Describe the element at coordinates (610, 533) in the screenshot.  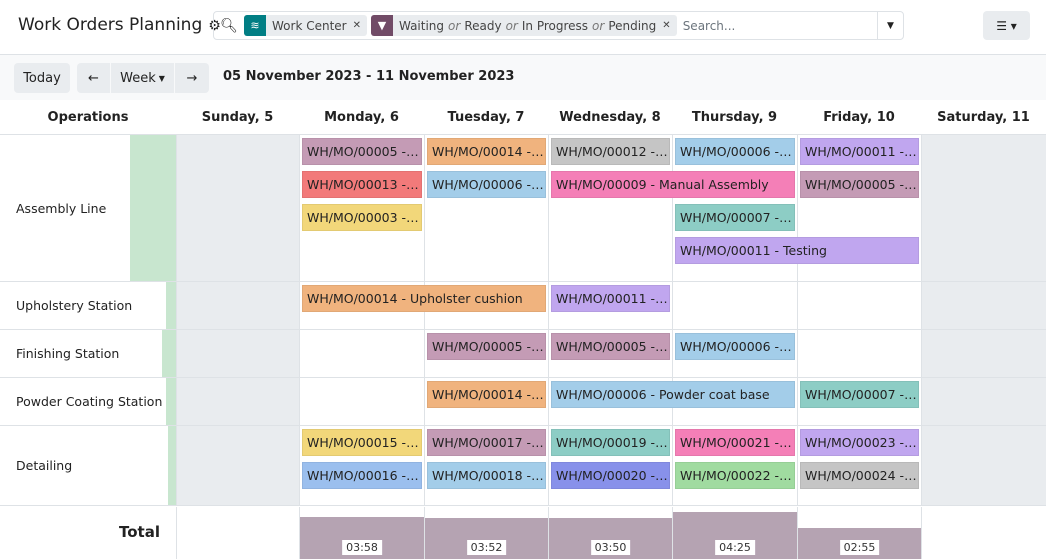
I see `total-cell: 03:50` at that location.